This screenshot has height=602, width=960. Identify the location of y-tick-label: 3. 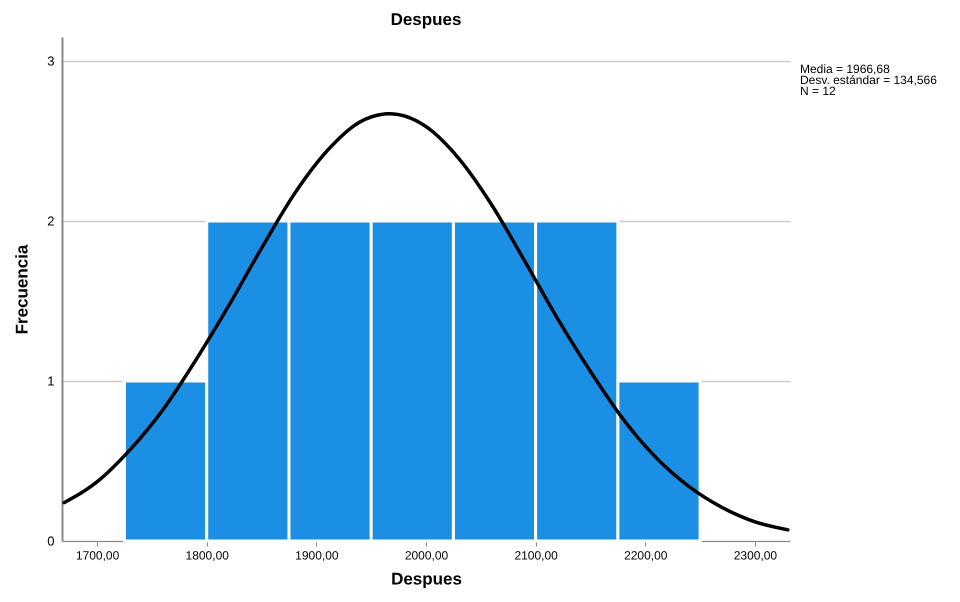
(50, 61).